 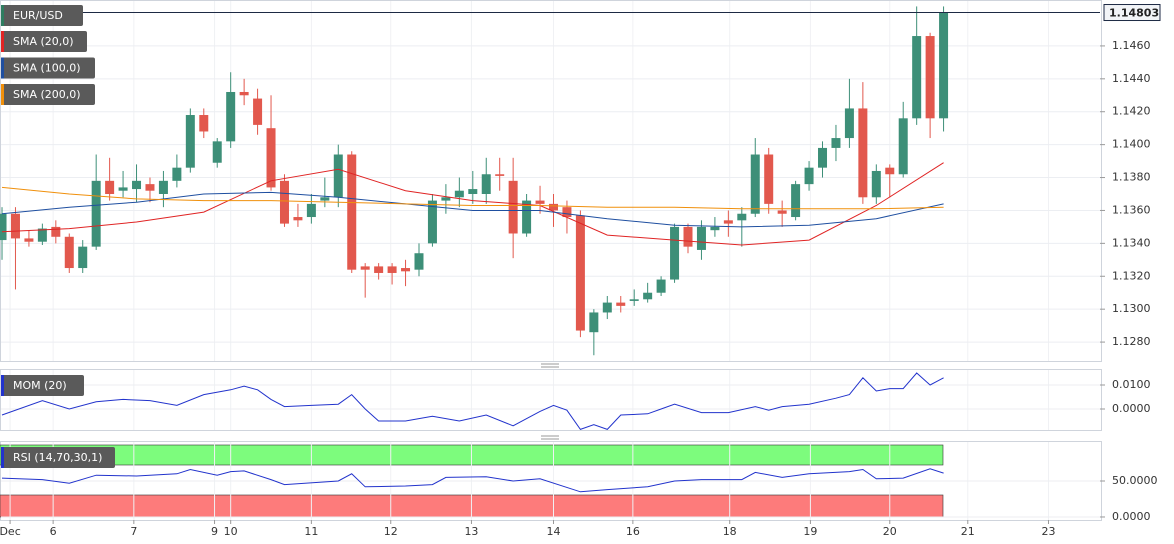 What do you see at coordinates (133, 531) in the screenshot?
I see `x-tick-label: 7` at bounding box center [133, 531].